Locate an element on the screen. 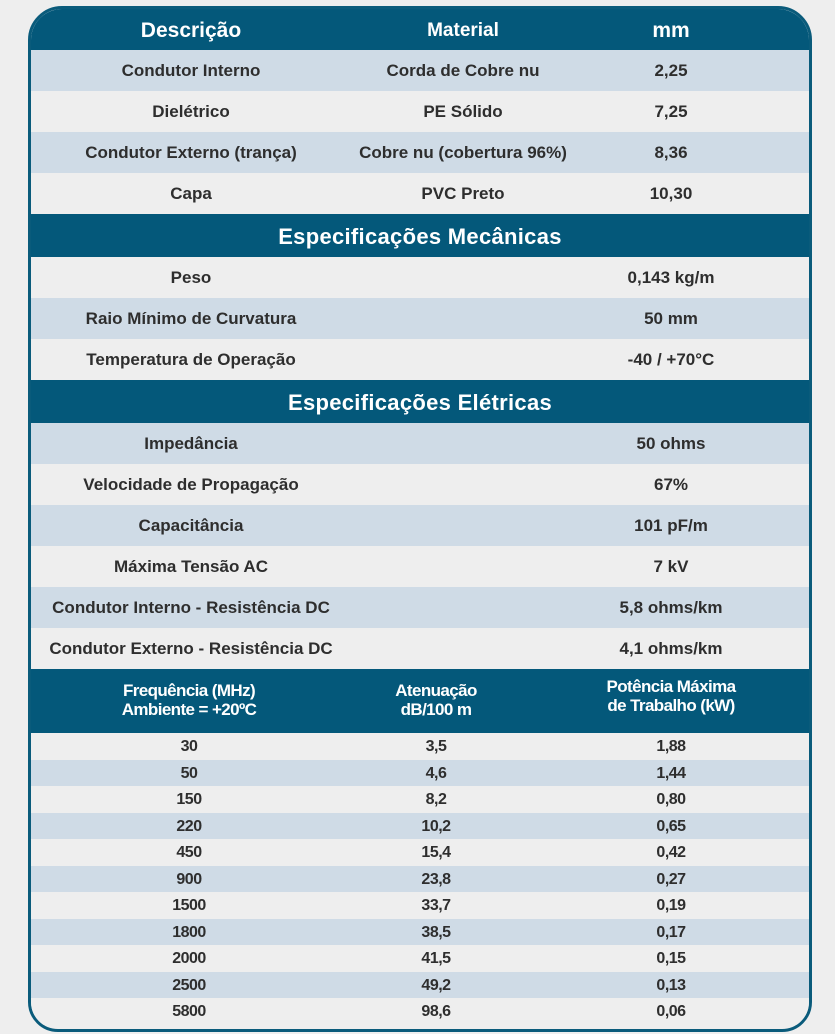 The height and width of the screenshot is (1034, 835). cell: Corda de Cobre nu is located at coordinates (463, 70).